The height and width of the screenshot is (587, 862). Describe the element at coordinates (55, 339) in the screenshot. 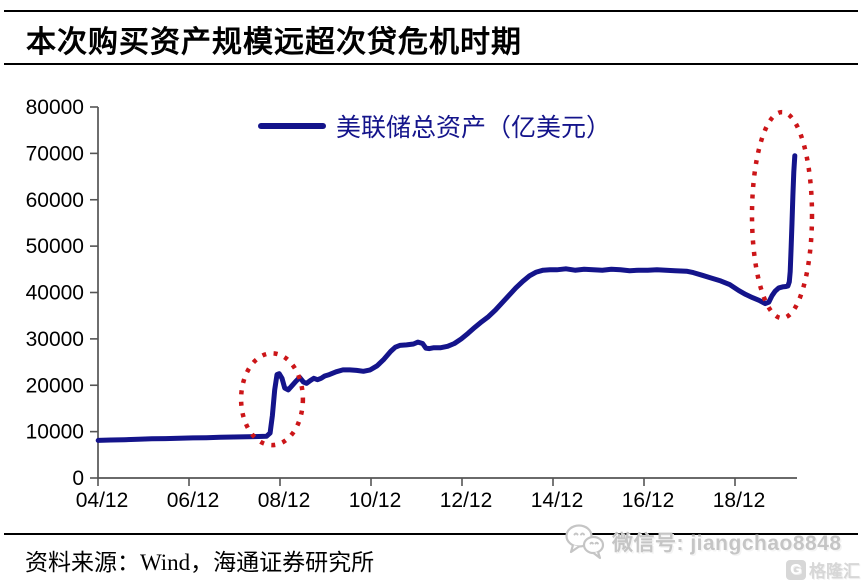

I see `y-axis-tick-label: 30000` at that location.